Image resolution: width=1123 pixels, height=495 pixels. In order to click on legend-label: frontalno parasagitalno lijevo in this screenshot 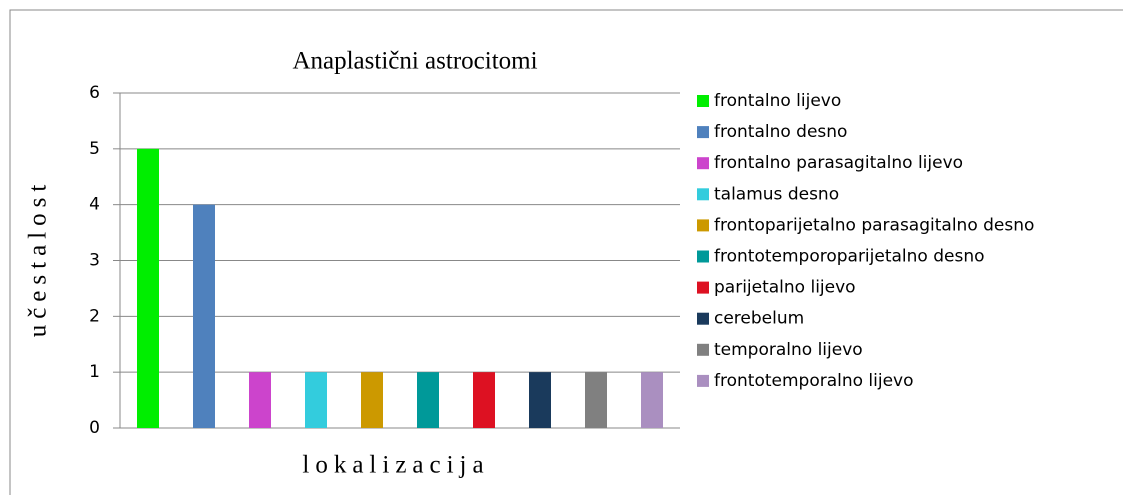, I will do `click(838, 163)`.